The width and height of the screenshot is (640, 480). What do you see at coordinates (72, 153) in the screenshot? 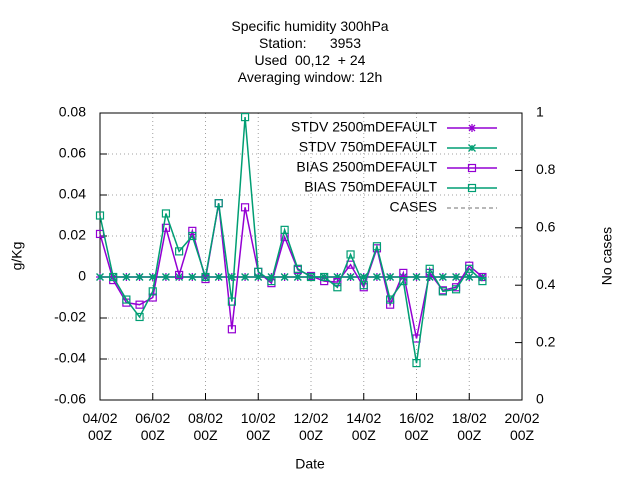
I see `y-tick-label: 0.06` at bounding box center [72, 153].